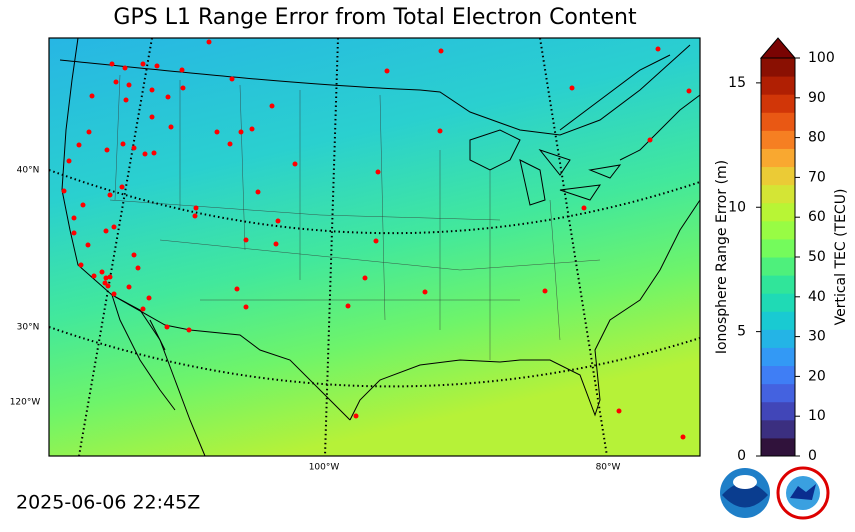 The height and width of the screenshot is (532, 855). What do you see at coordinates (817, 257) in the screenshot?
I see `right-tick-label: 50` at bounding box center [817, 257].